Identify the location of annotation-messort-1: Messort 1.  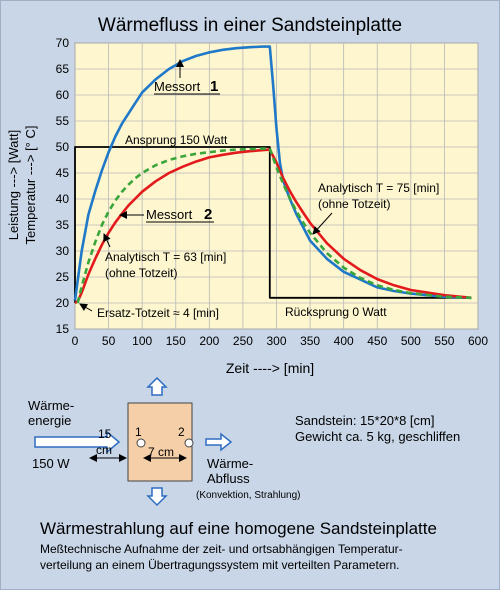
(187, 77).